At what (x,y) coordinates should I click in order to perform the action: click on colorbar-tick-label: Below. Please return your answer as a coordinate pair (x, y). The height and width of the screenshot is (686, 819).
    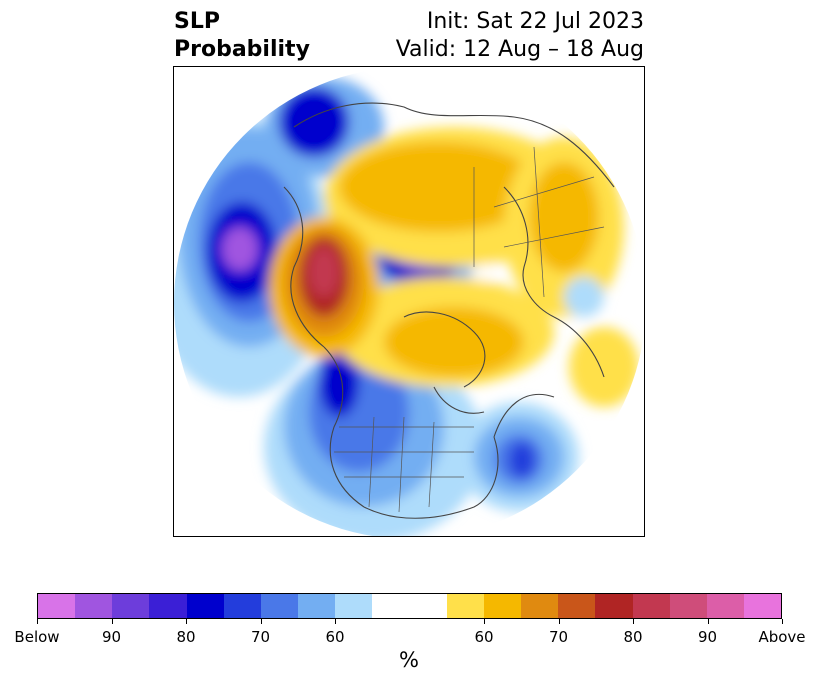
    Looking at the image, I should click on (37, 637).